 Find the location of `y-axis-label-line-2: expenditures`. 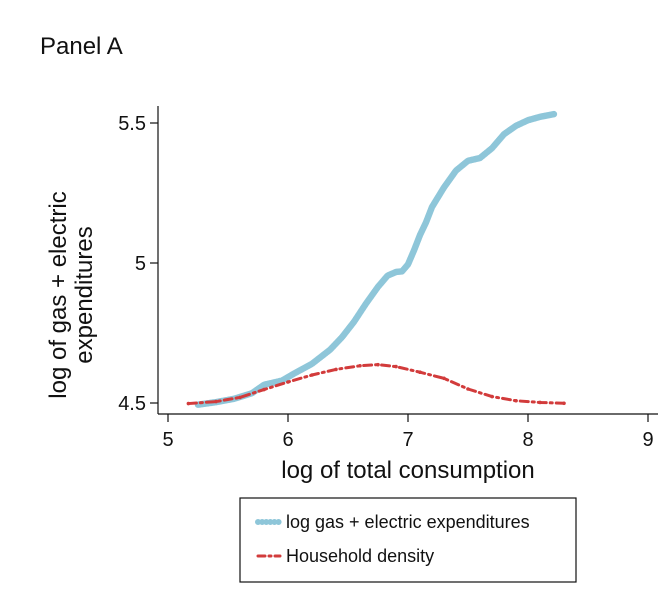

y-axis-label-line-2: expenditures is located at coordinates (84, 294).